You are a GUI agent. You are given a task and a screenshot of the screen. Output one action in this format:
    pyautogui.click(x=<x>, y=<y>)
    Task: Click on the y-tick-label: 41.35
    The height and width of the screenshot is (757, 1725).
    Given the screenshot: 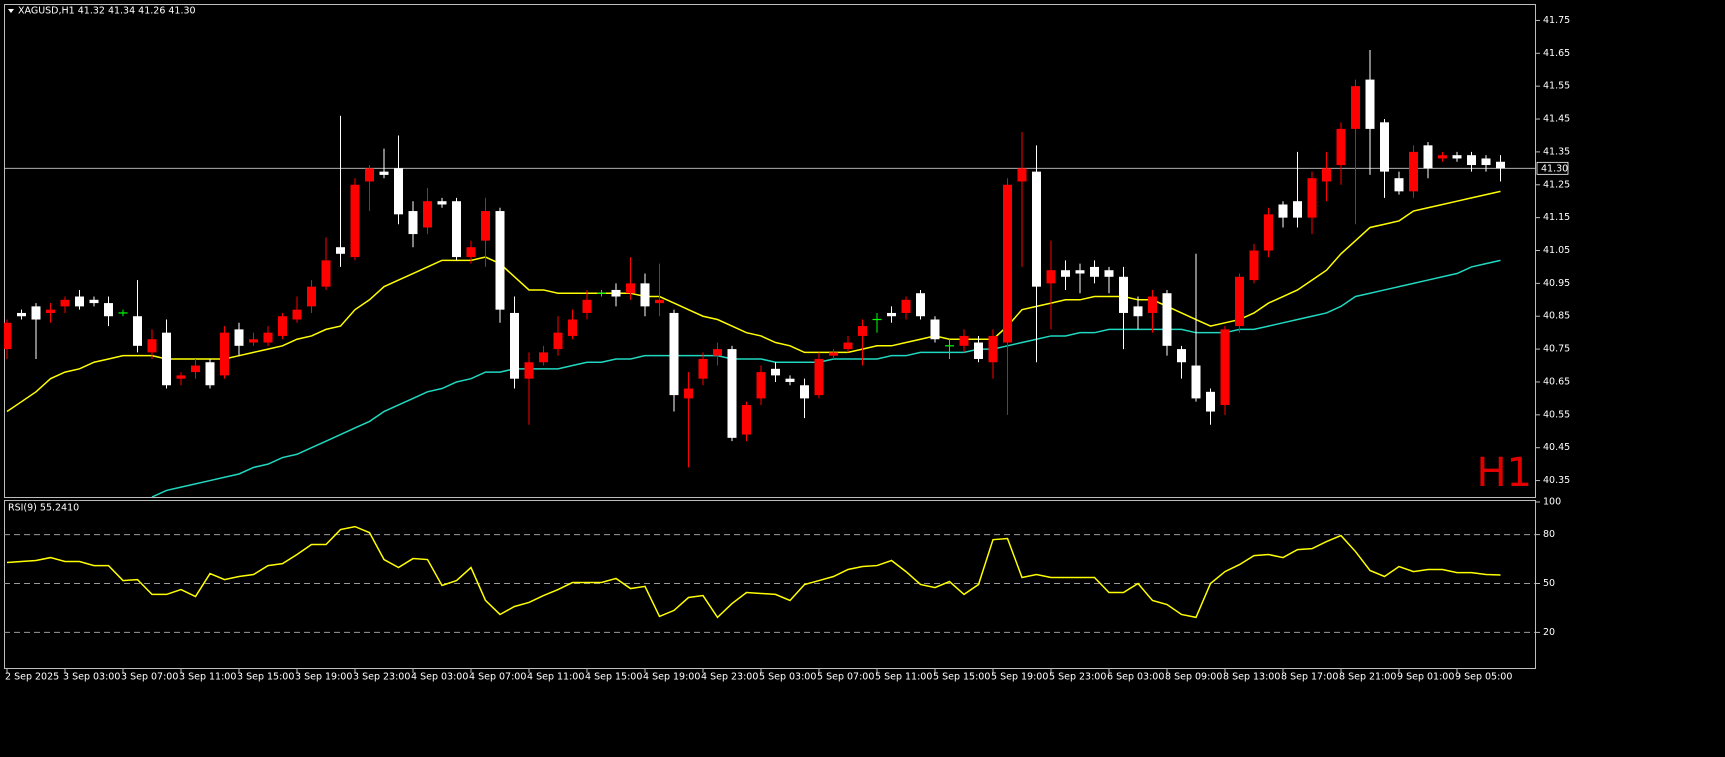 What is the action you would take?
    pyautogui.click(x=1556, y=151)
    